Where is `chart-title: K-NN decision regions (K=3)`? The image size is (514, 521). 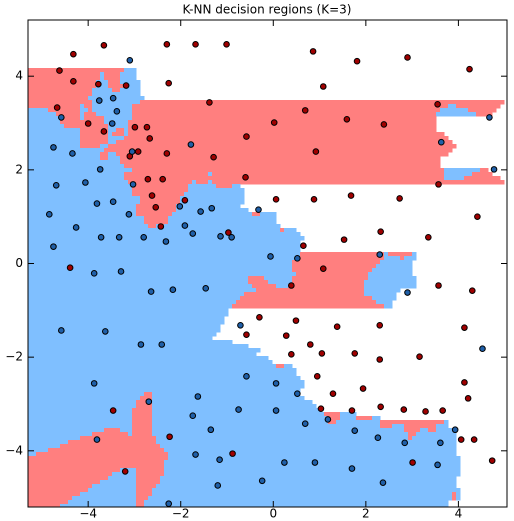
chart-title: K-NN decision regions (K=3) is located at coordinates (267, 10).